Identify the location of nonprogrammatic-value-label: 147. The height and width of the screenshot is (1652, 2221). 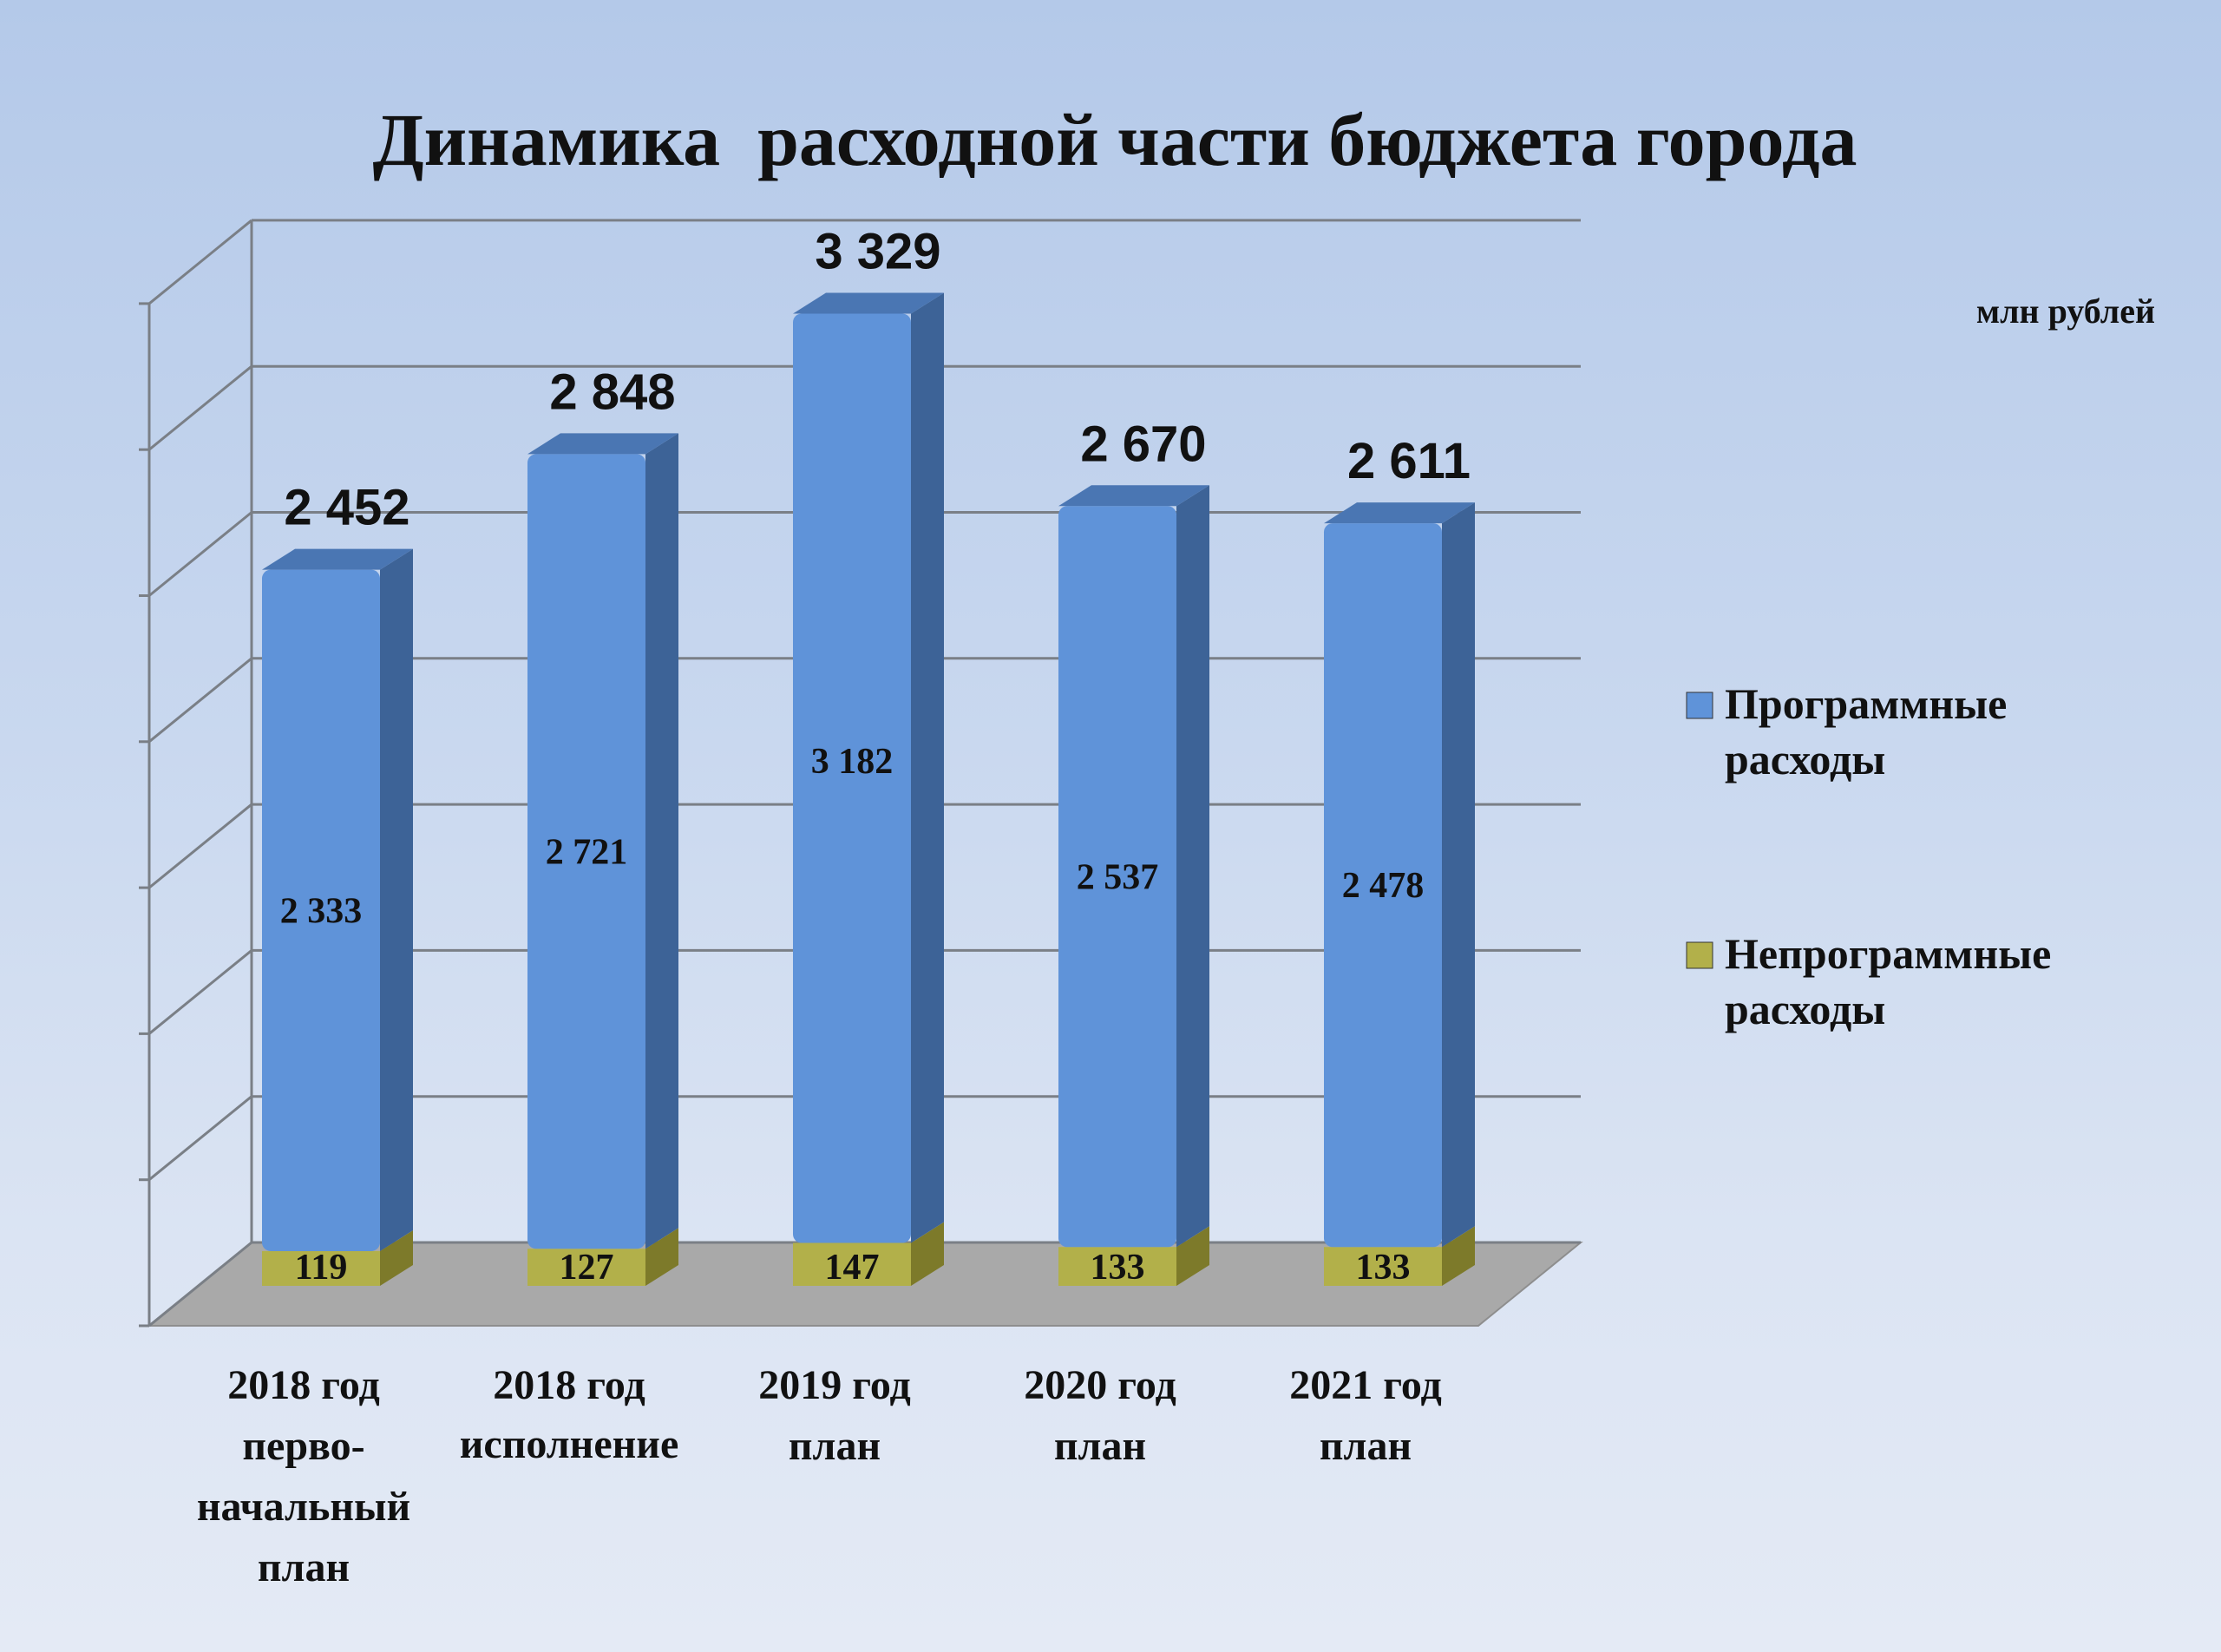
(852, 1268).